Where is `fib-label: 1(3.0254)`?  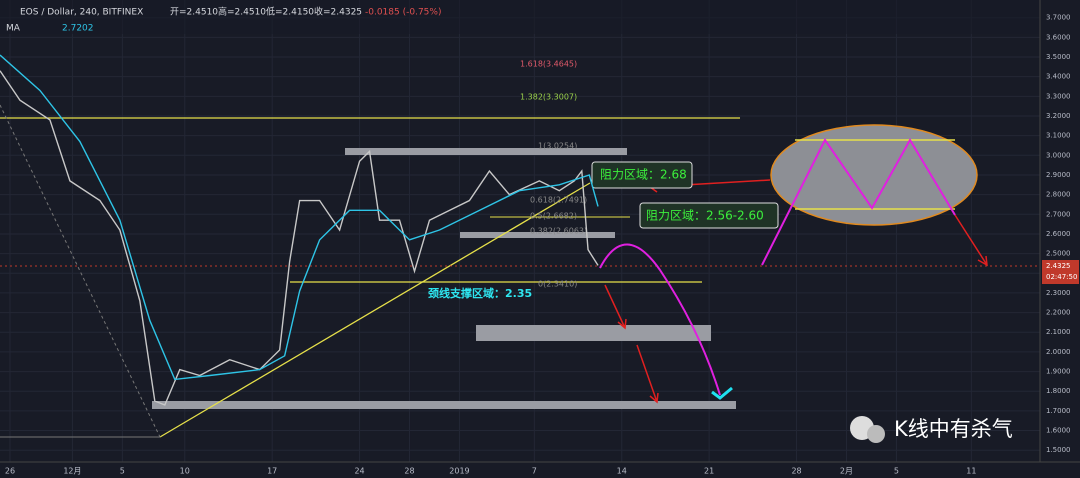 fib-label: 1(3.0254) is located at coordinates (557, 146).